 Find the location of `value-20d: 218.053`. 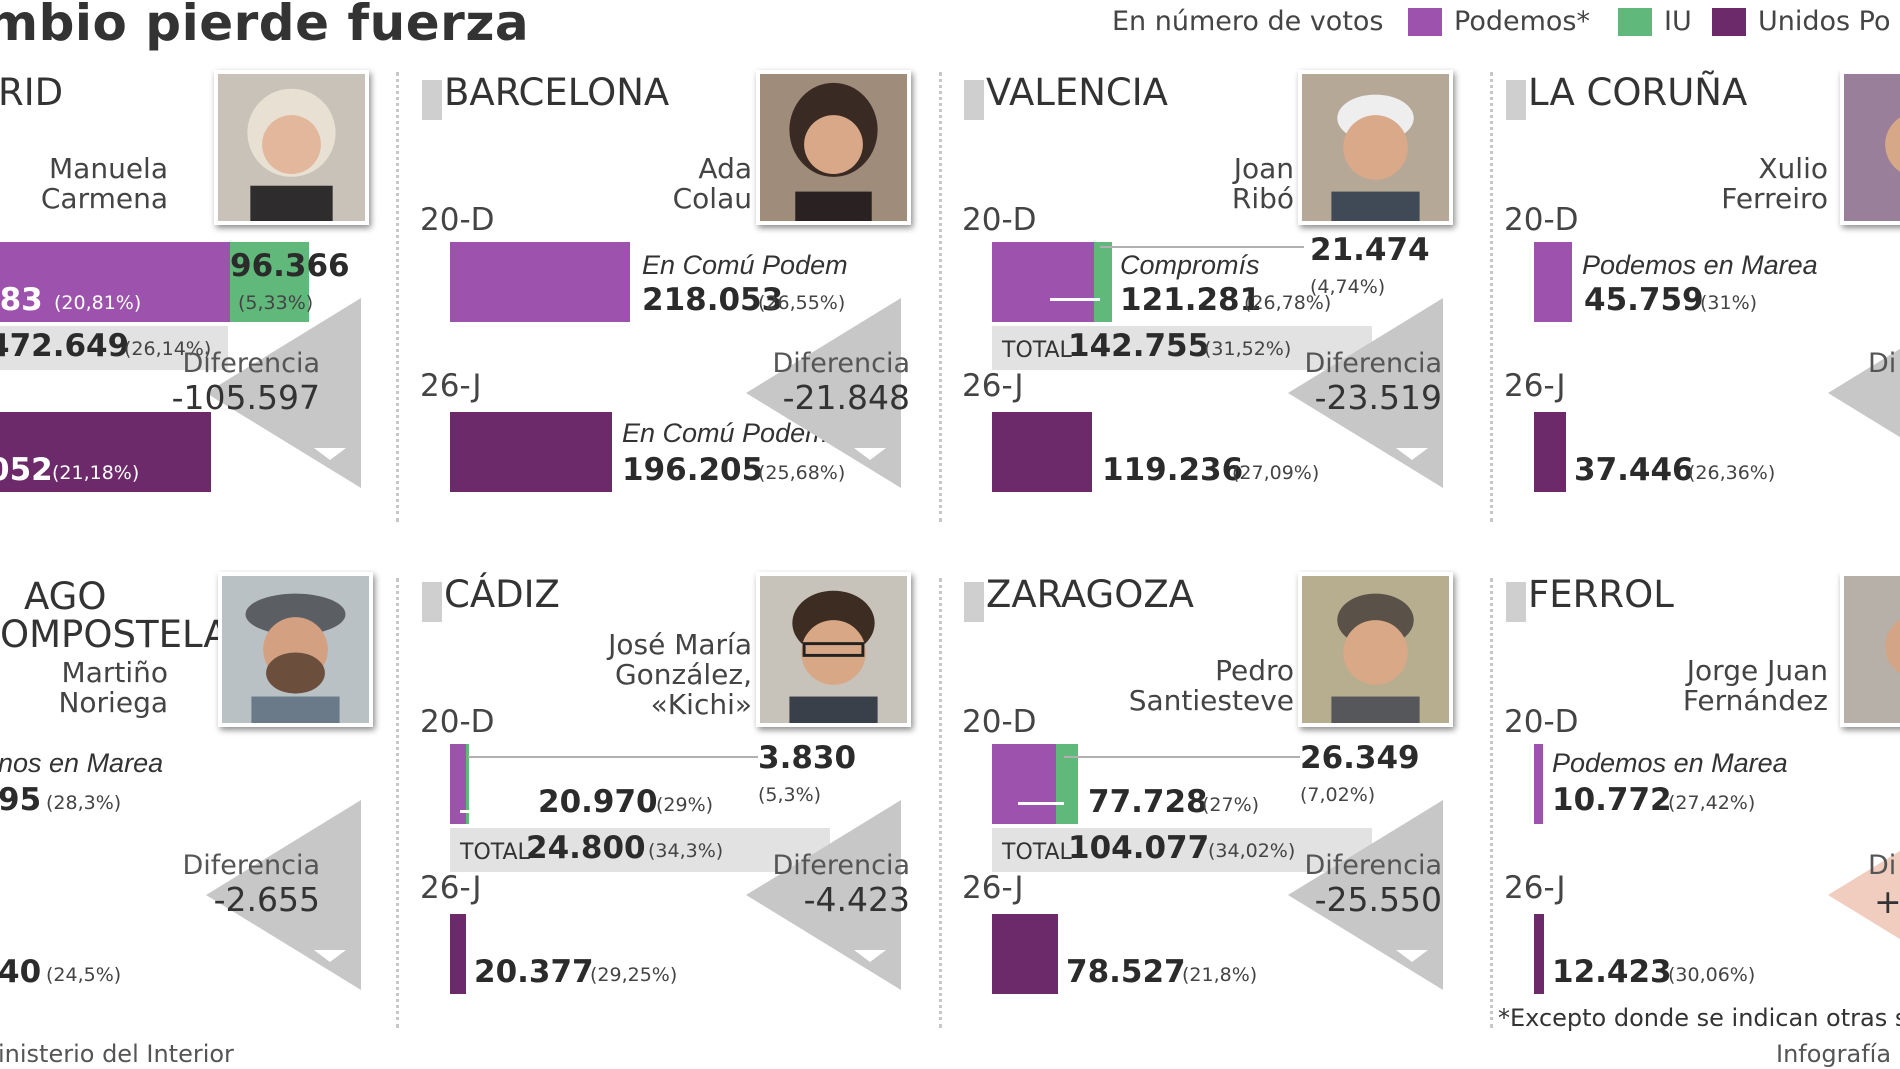

value-20d: 218.053 is located at coordinates (713, 300).